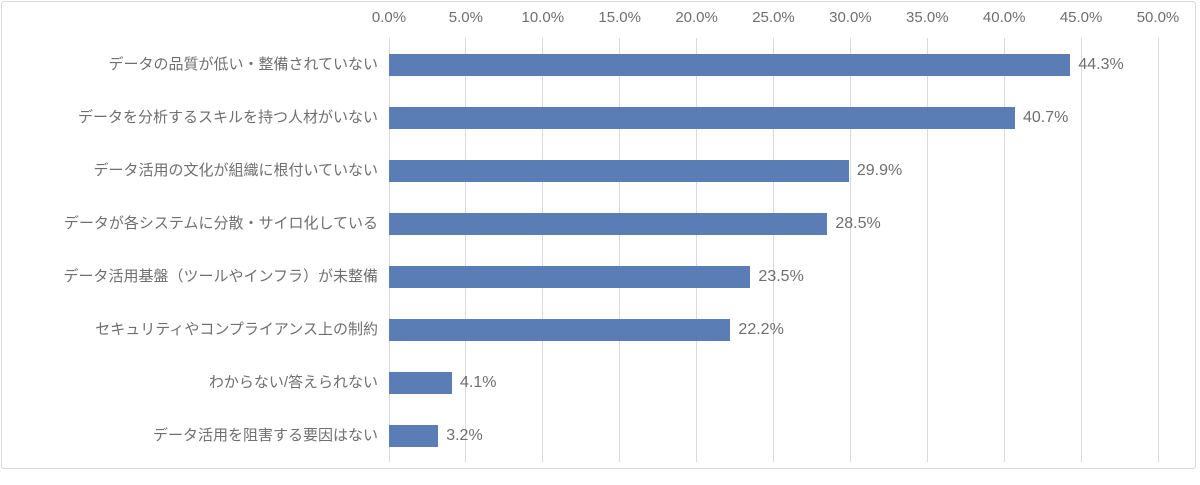 Image resolution: width=1200 pixels, height=485 pixels. What do you see at coordinates (1081, 17) in the screenshot?
I see `x-axis-tick-label: 45.0%` at bounding box center [1081, 17].